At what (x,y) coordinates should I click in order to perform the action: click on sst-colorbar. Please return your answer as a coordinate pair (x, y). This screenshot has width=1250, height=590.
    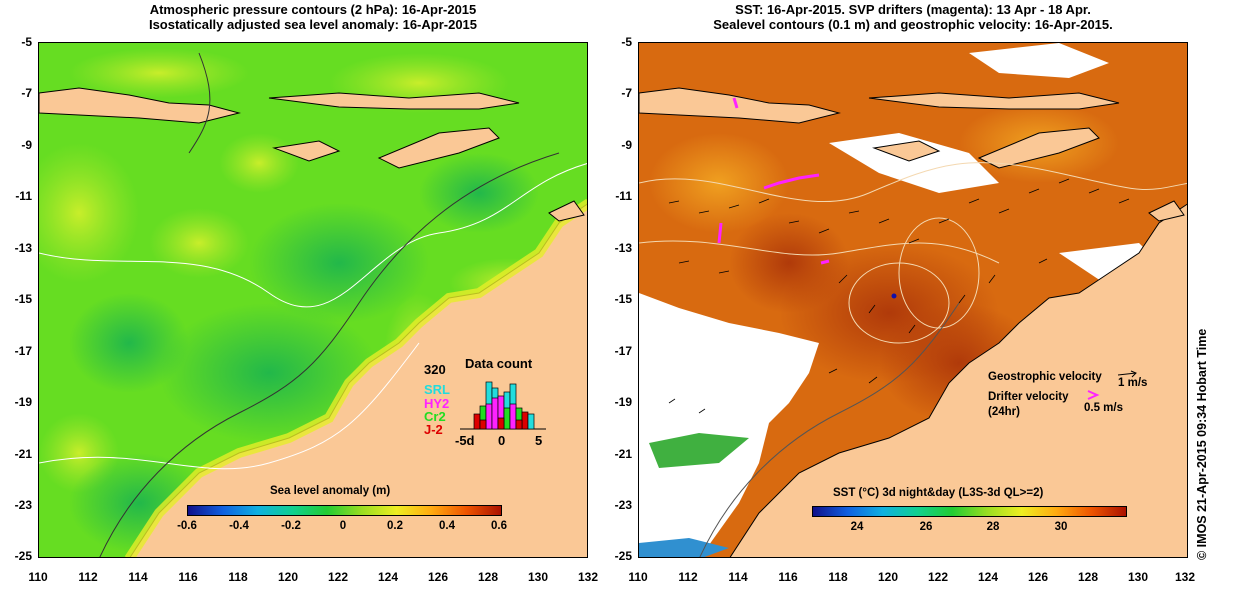
    Looking at the image, I should click on (969, 511).